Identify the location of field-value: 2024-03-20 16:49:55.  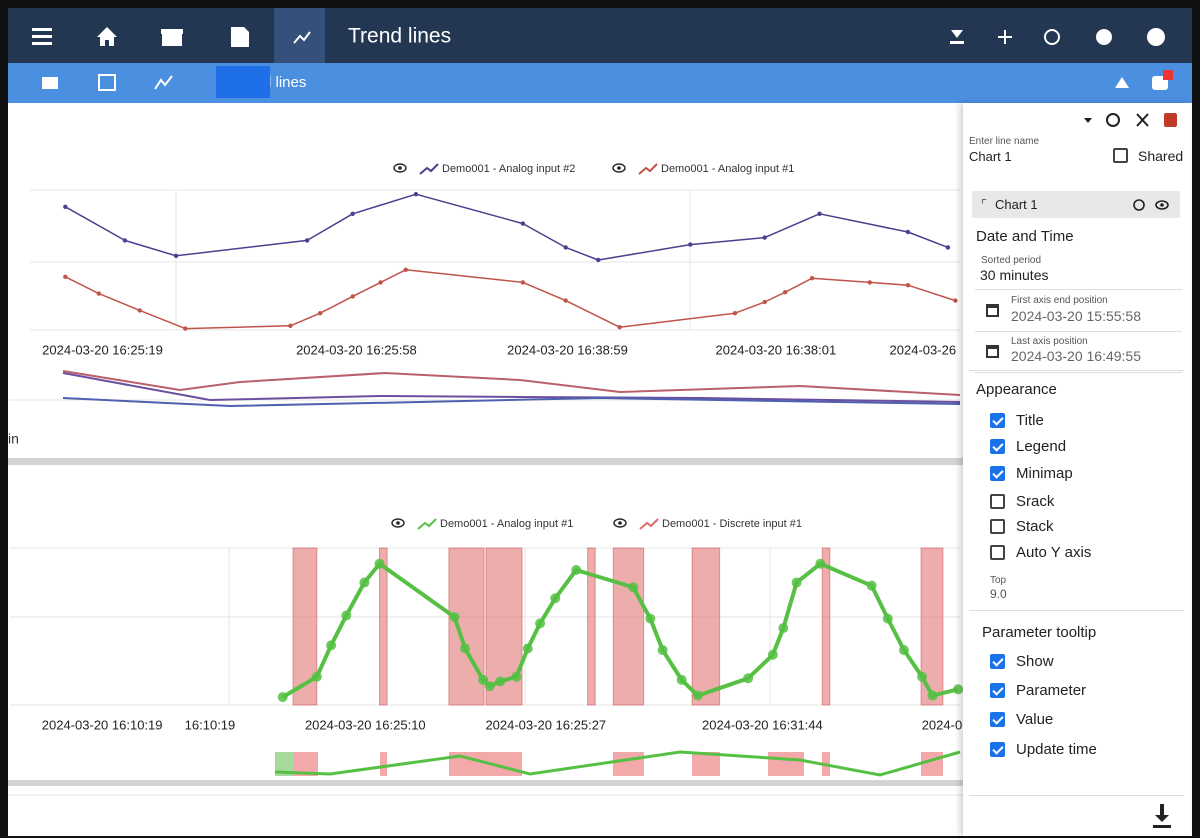
(1076, 356).